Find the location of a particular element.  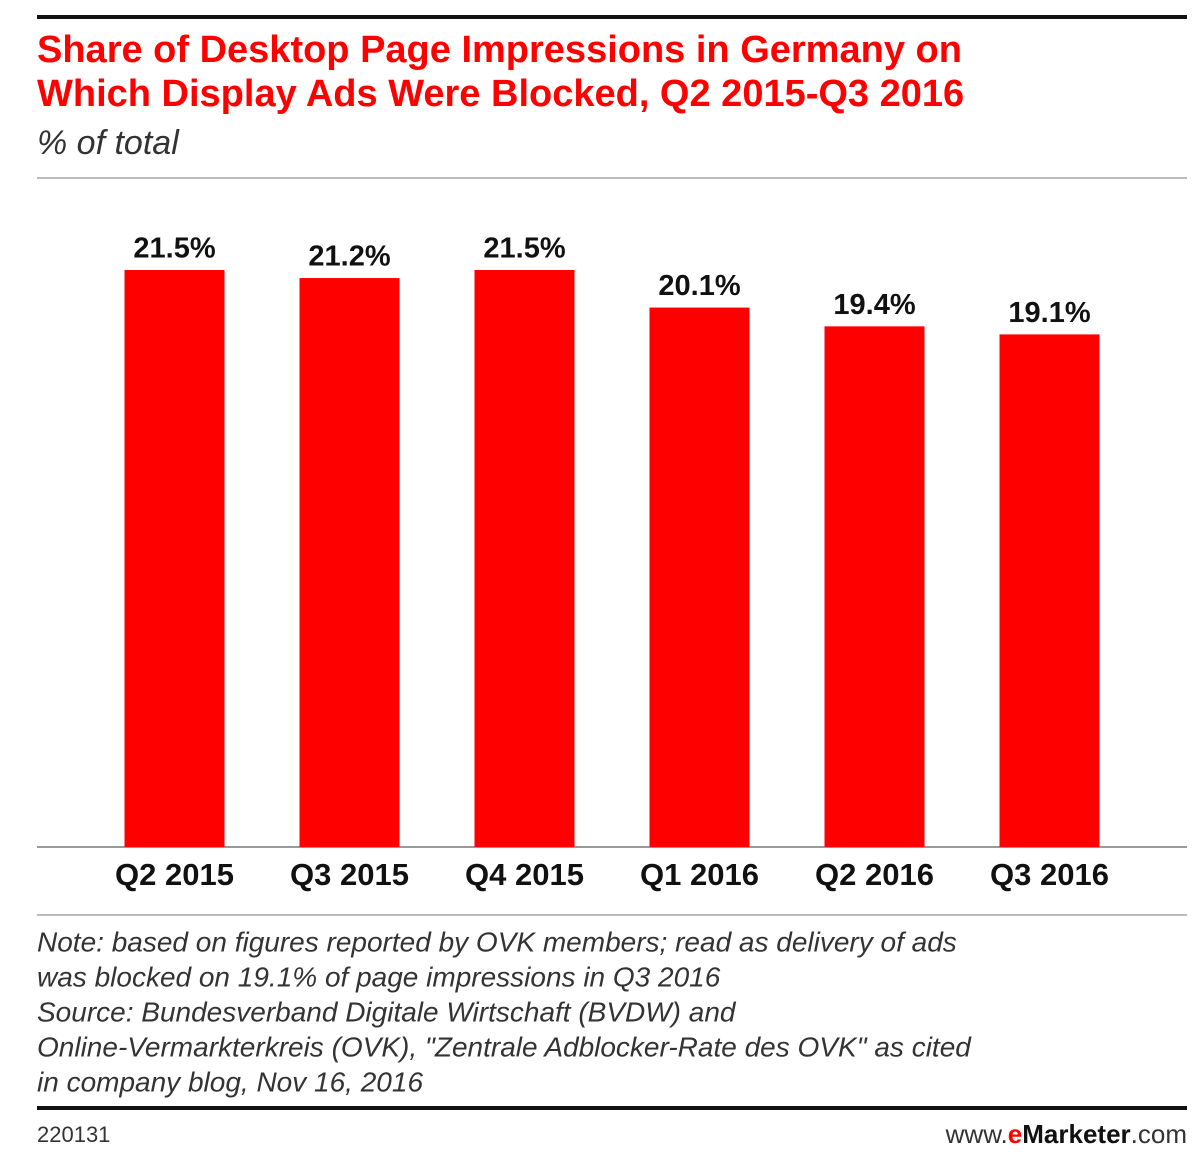

x-tick-label: Q1 2016 is located at coordinates (699, 874).